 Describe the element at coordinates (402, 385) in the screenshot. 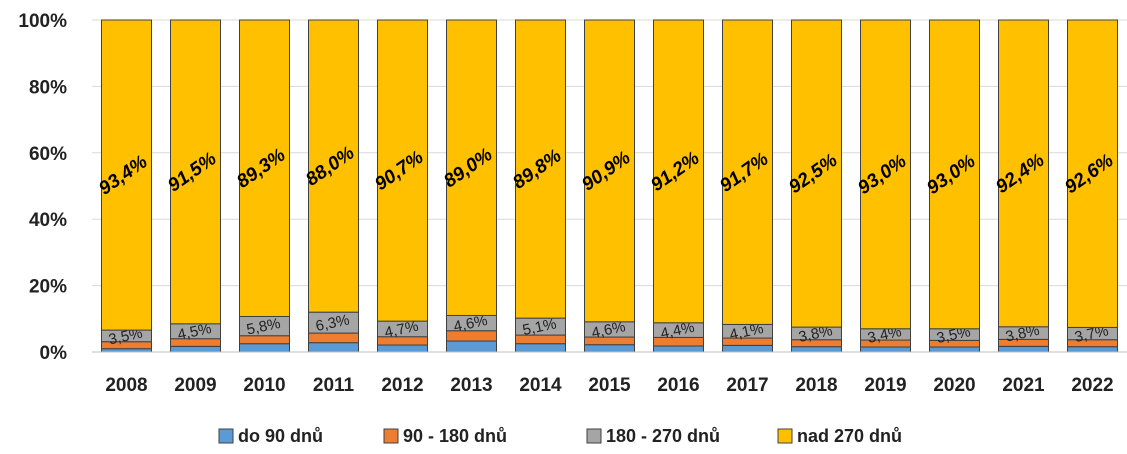

I see `x-tick-label: 2012` at that location.